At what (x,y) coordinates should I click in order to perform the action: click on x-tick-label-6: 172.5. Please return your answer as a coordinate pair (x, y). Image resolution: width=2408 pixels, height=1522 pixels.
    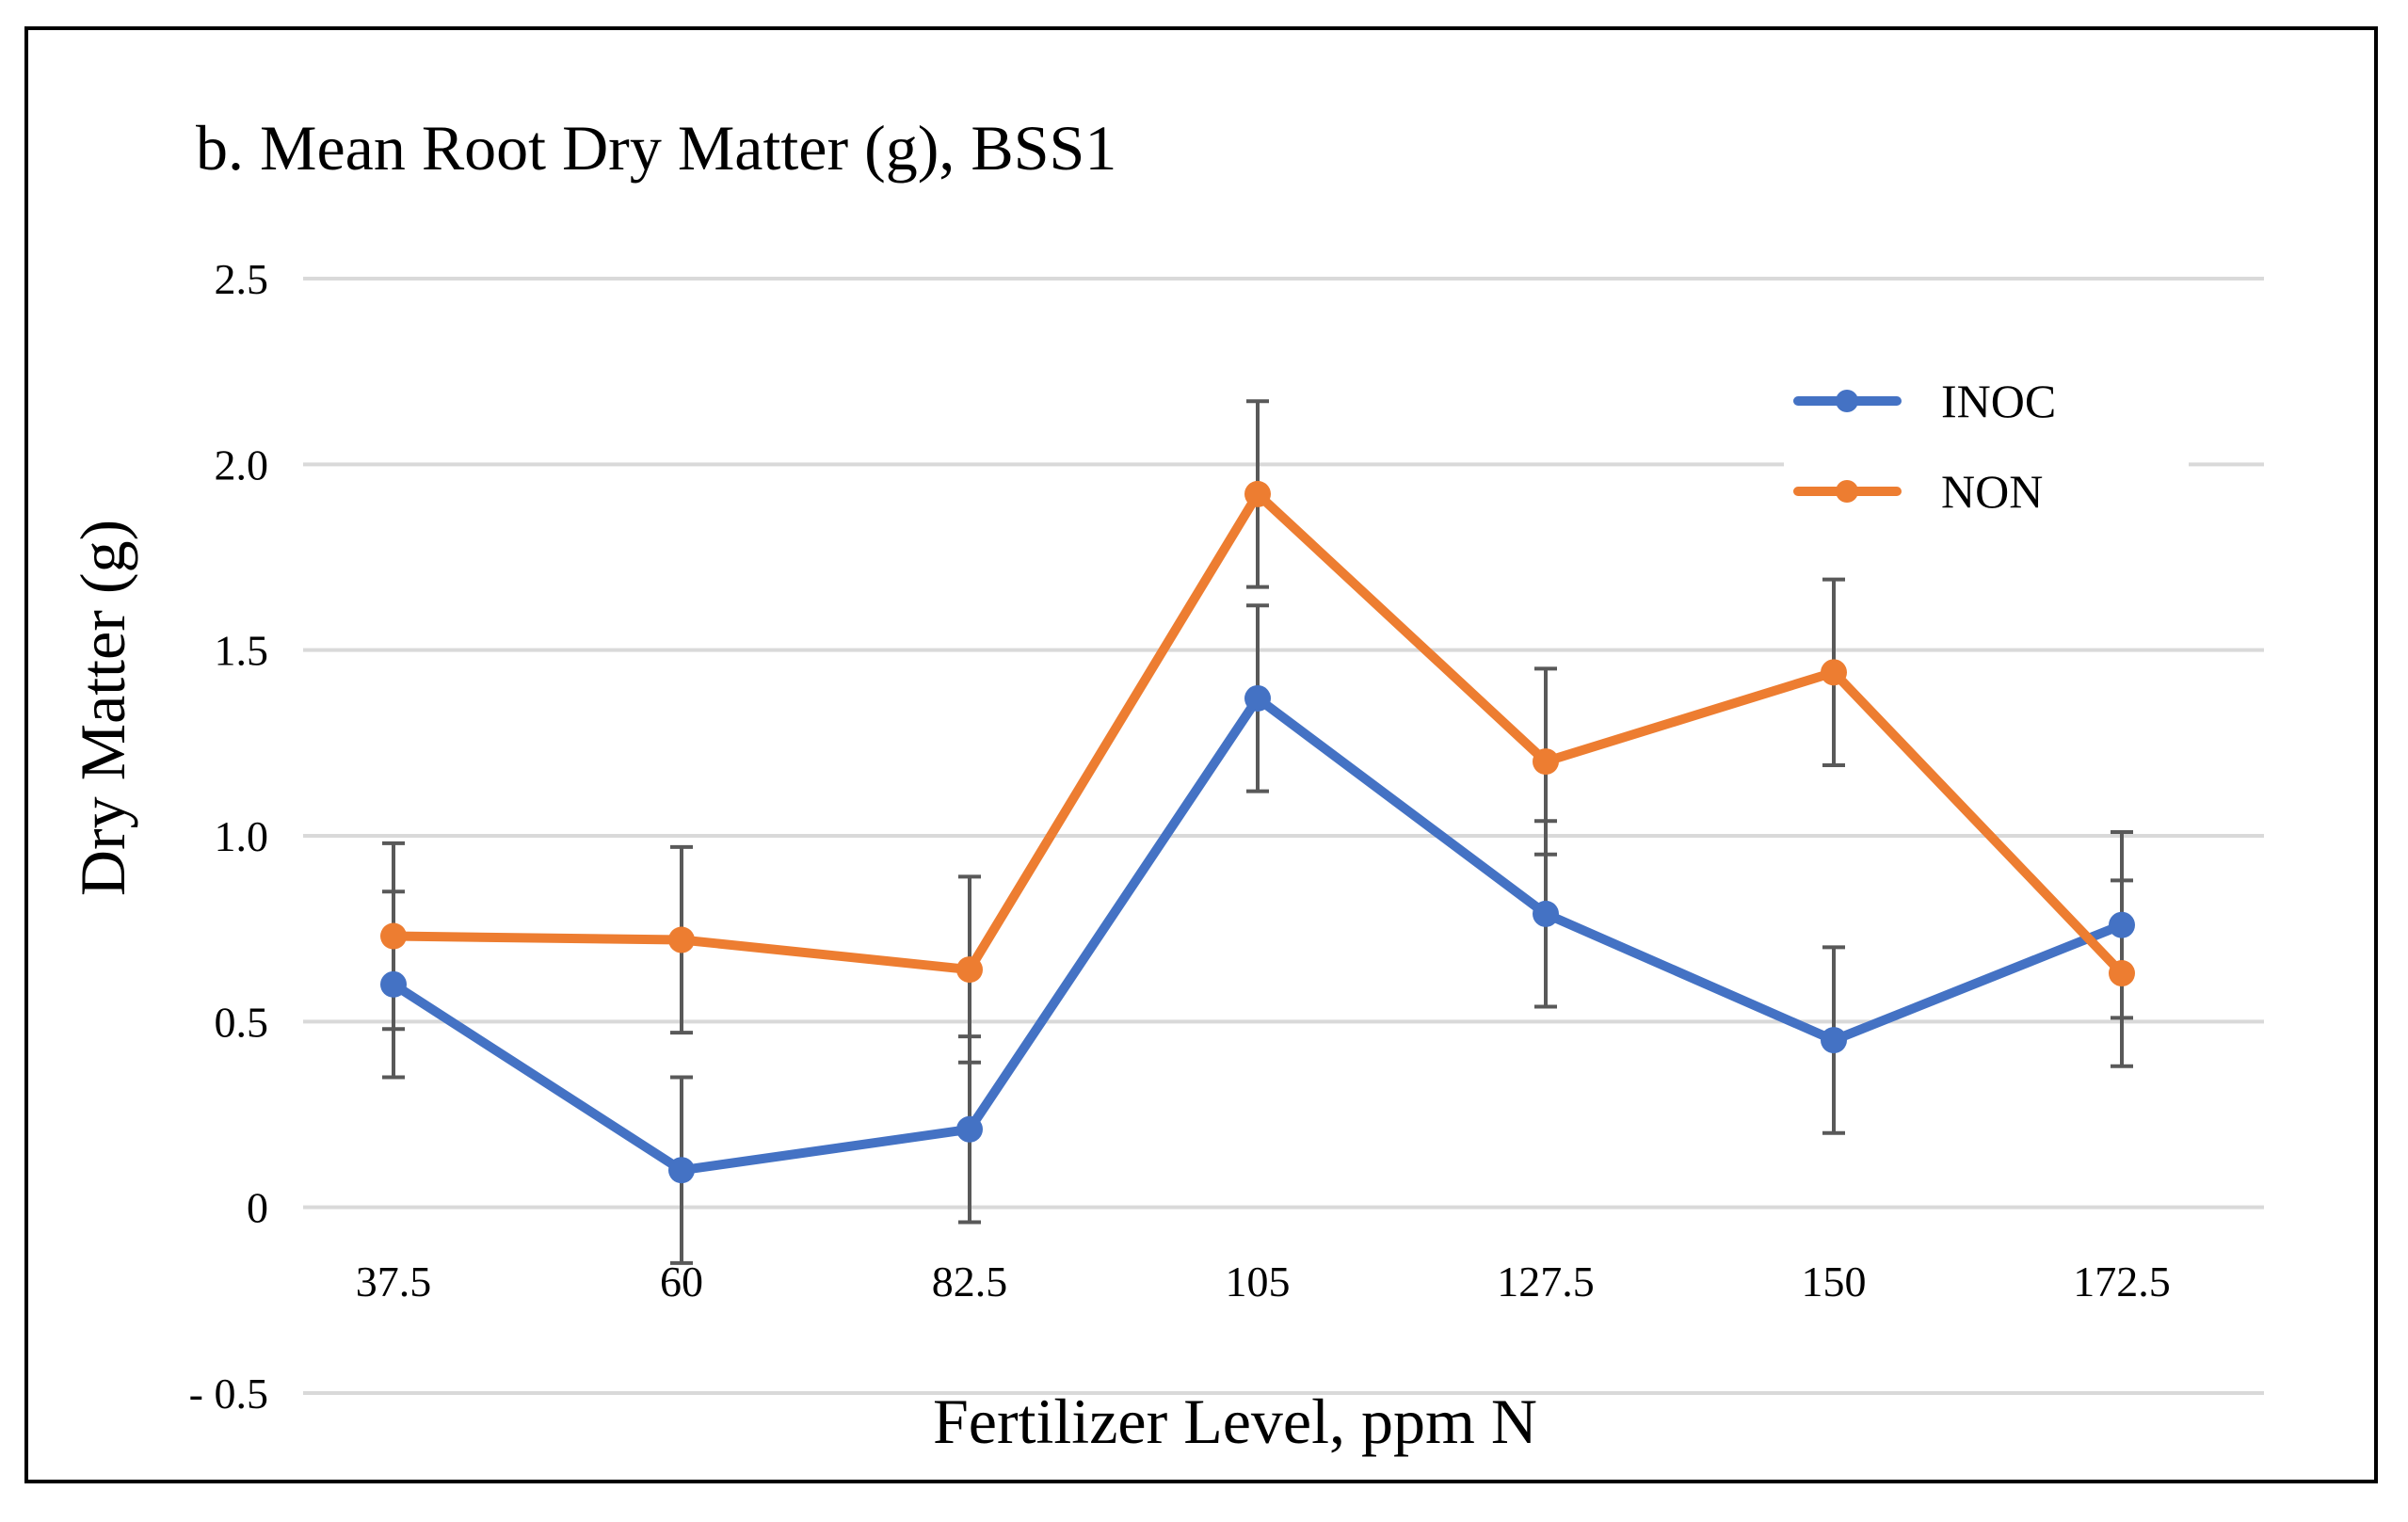
    Looking at the image, I should click on (2122, 1282).